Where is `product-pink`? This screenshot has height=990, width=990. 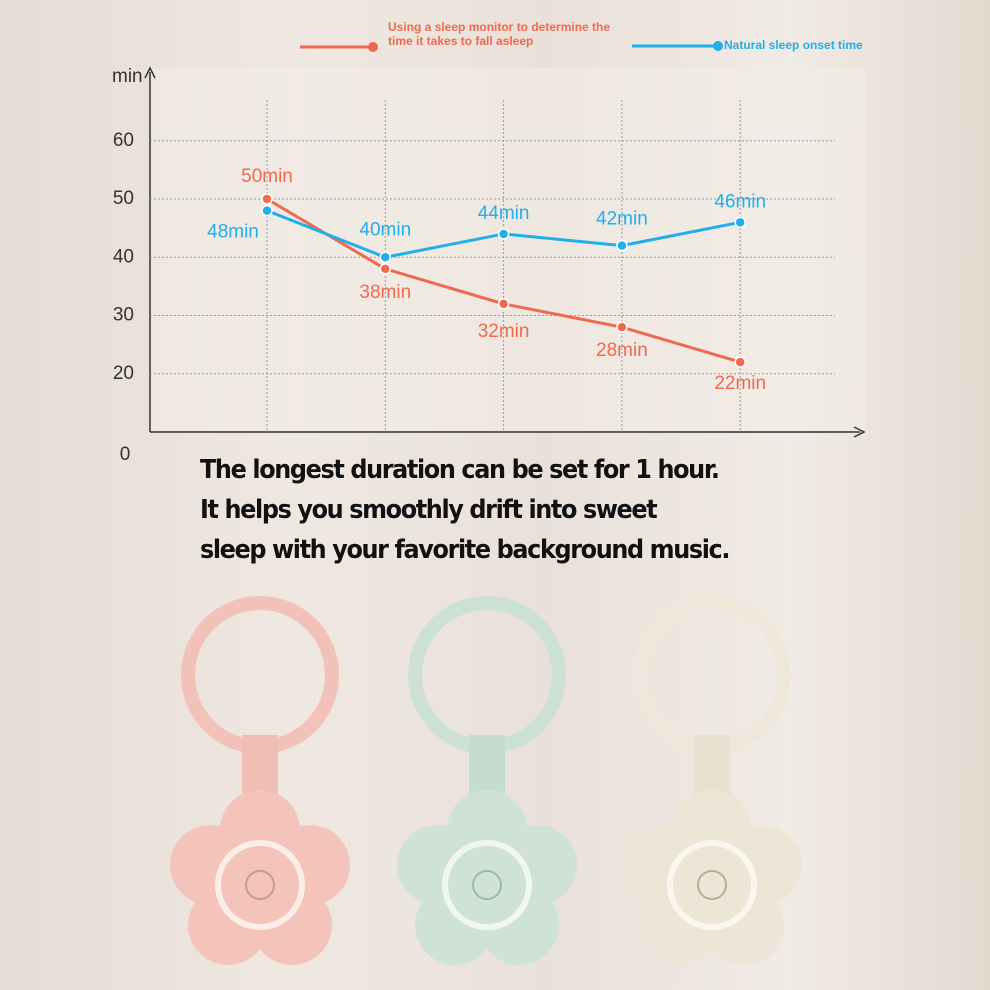
product-pink is located at coordinates (260, 780).